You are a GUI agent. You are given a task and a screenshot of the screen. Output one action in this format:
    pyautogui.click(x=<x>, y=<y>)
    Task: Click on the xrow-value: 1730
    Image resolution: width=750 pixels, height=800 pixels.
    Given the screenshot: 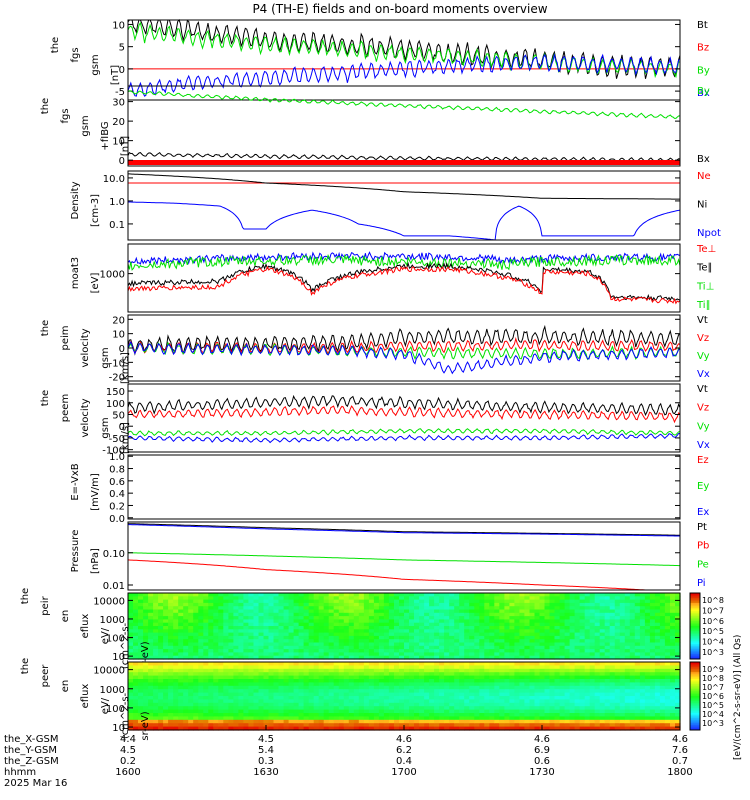 What is the action you would take?
    pyautogui.click(x=541, y=772)
    